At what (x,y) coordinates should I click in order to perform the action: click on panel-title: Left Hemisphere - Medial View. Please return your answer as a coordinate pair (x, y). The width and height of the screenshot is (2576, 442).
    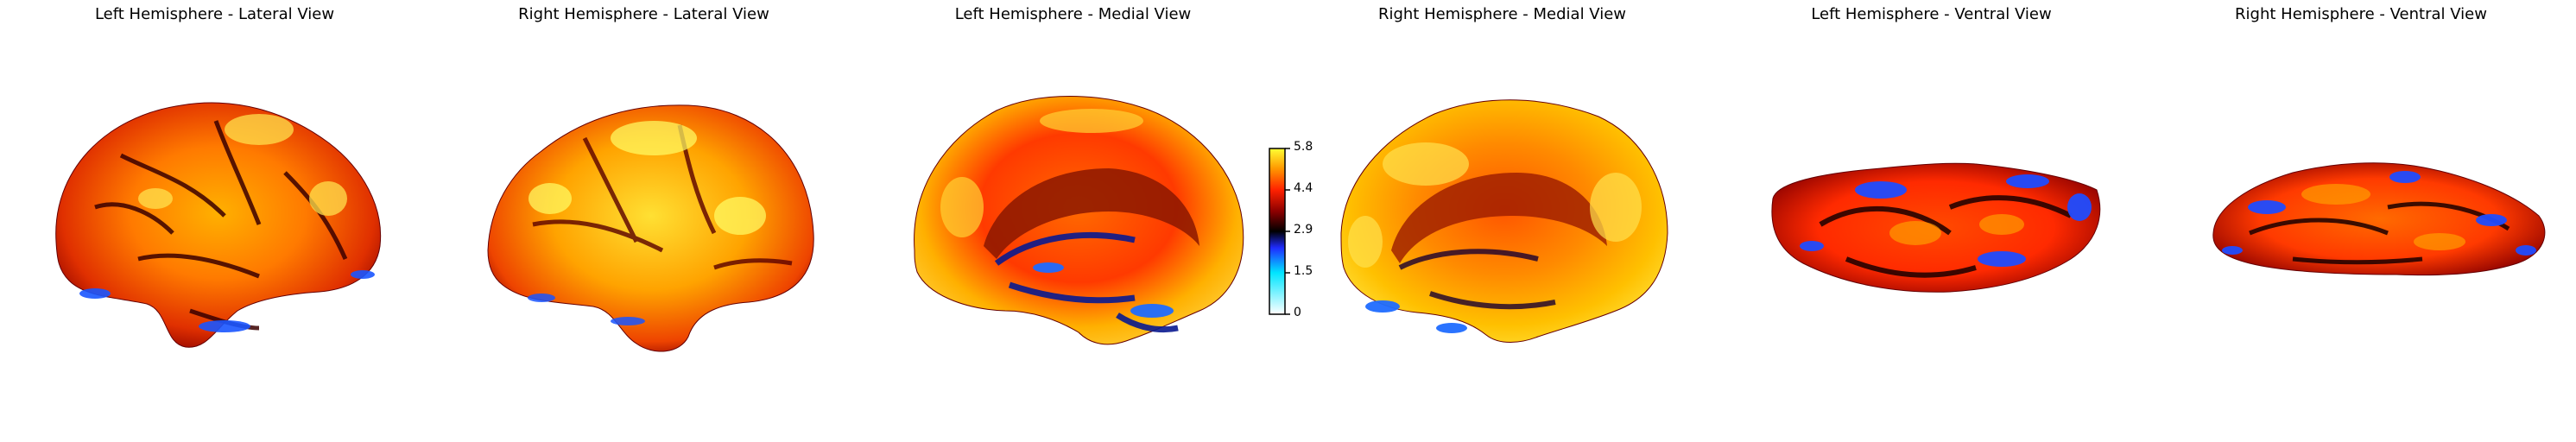
    Looking at the image, I should click on (1073, 14).